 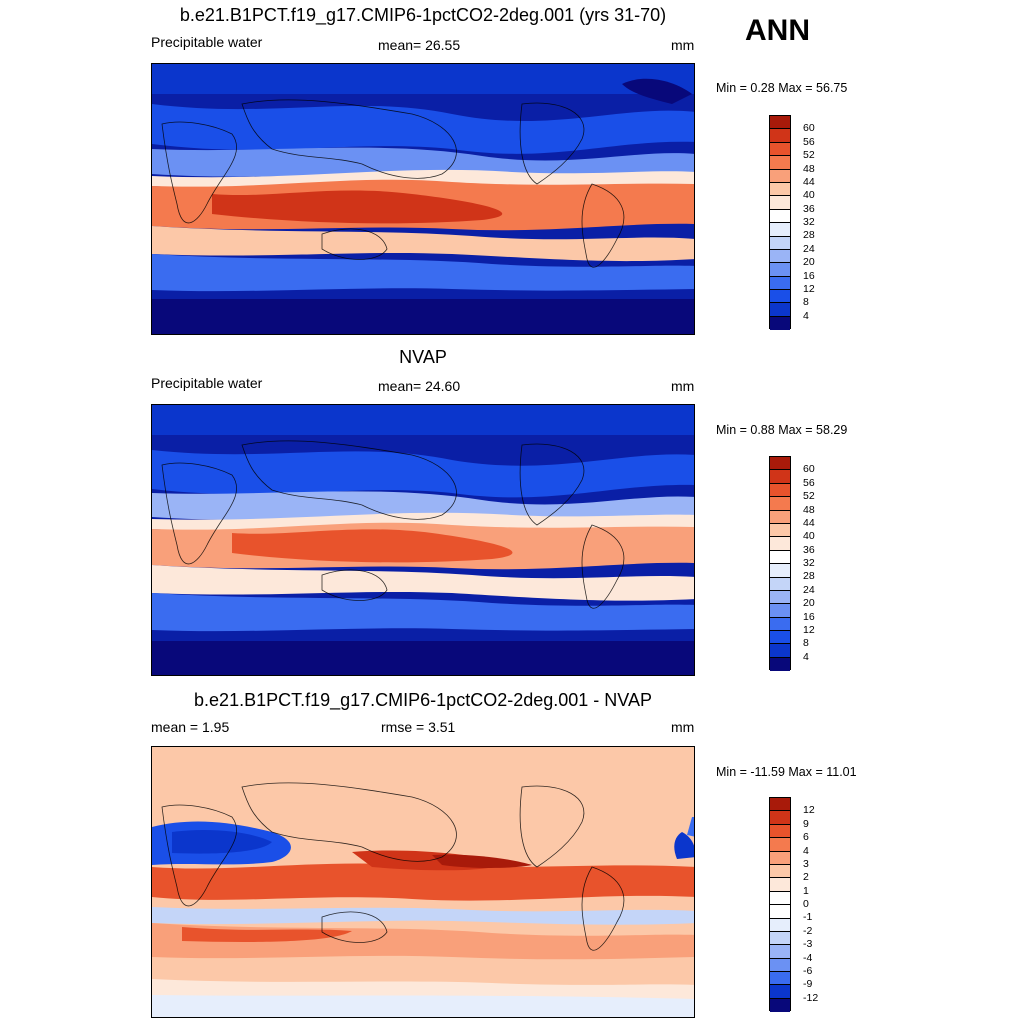 What do you see at coordinates (777, 30) in the screenshot?
I see `season-label: ANN` at bounding box center [777, 30].